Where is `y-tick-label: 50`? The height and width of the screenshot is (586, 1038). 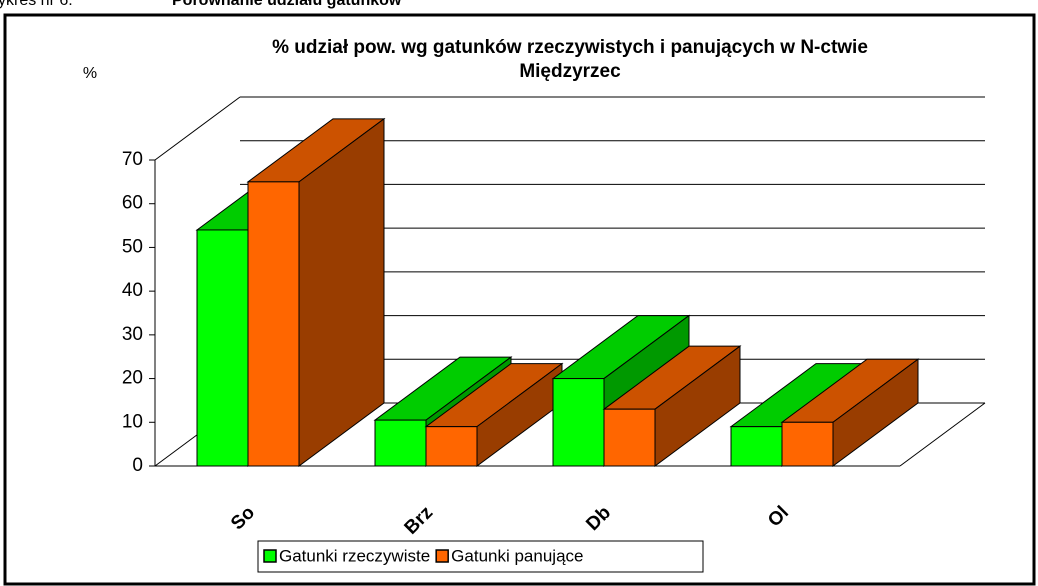
y-tick-label: 50 is located at coordinates (132, 246).